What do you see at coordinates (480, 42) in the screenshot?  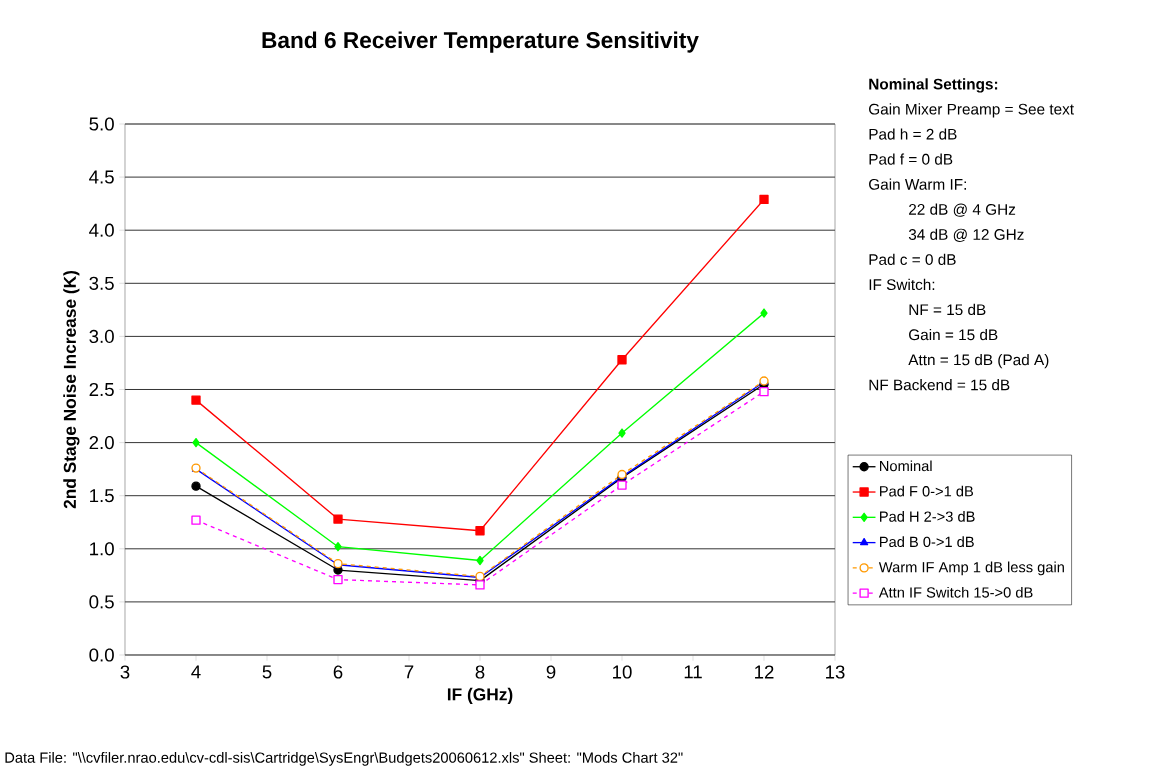 I see `chart-title: Band 6 Receiver Temperature Sensitivity` at bounding box center [480, 42].